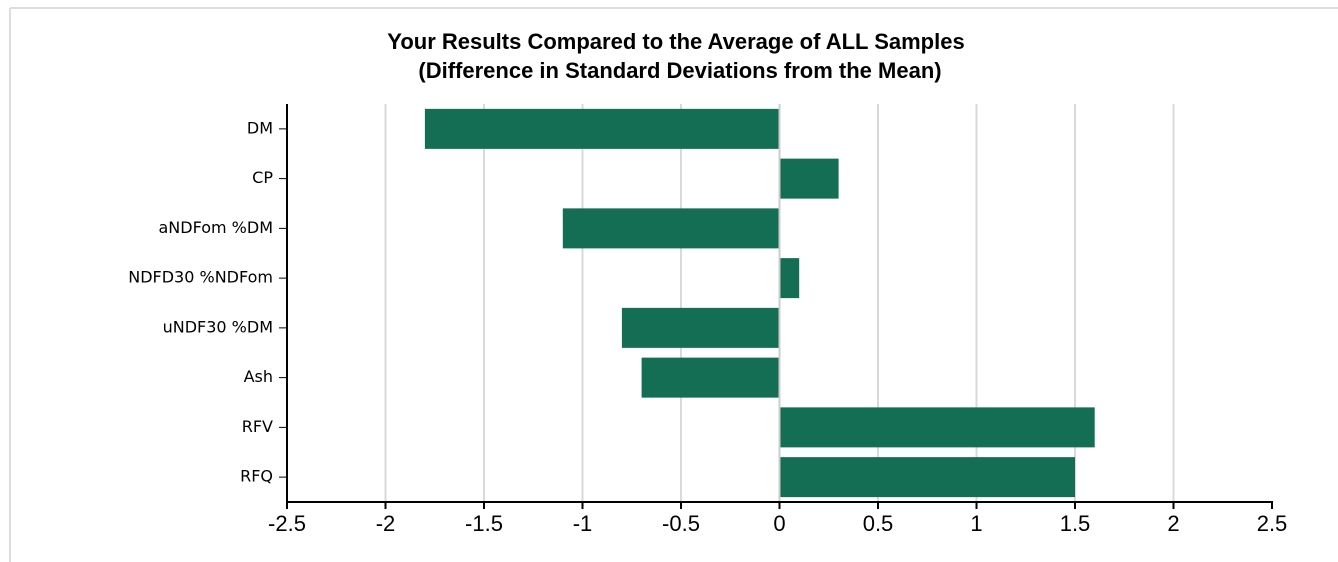  I want to click on y-tick-label: CP, so click(262, 177).